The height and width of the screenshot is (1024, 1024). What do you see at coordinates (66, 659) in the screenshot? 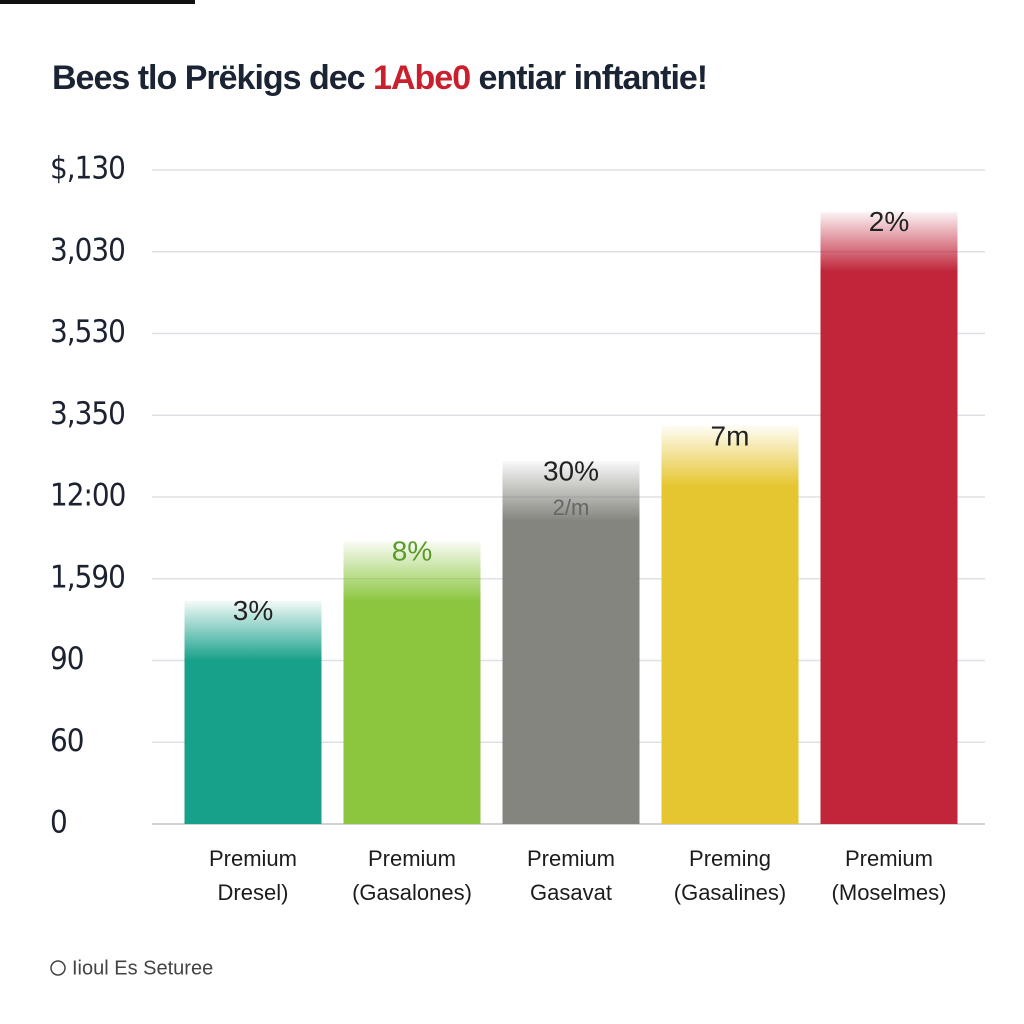
I see `y-tick-label: 90` at bounding box center [66, 659].